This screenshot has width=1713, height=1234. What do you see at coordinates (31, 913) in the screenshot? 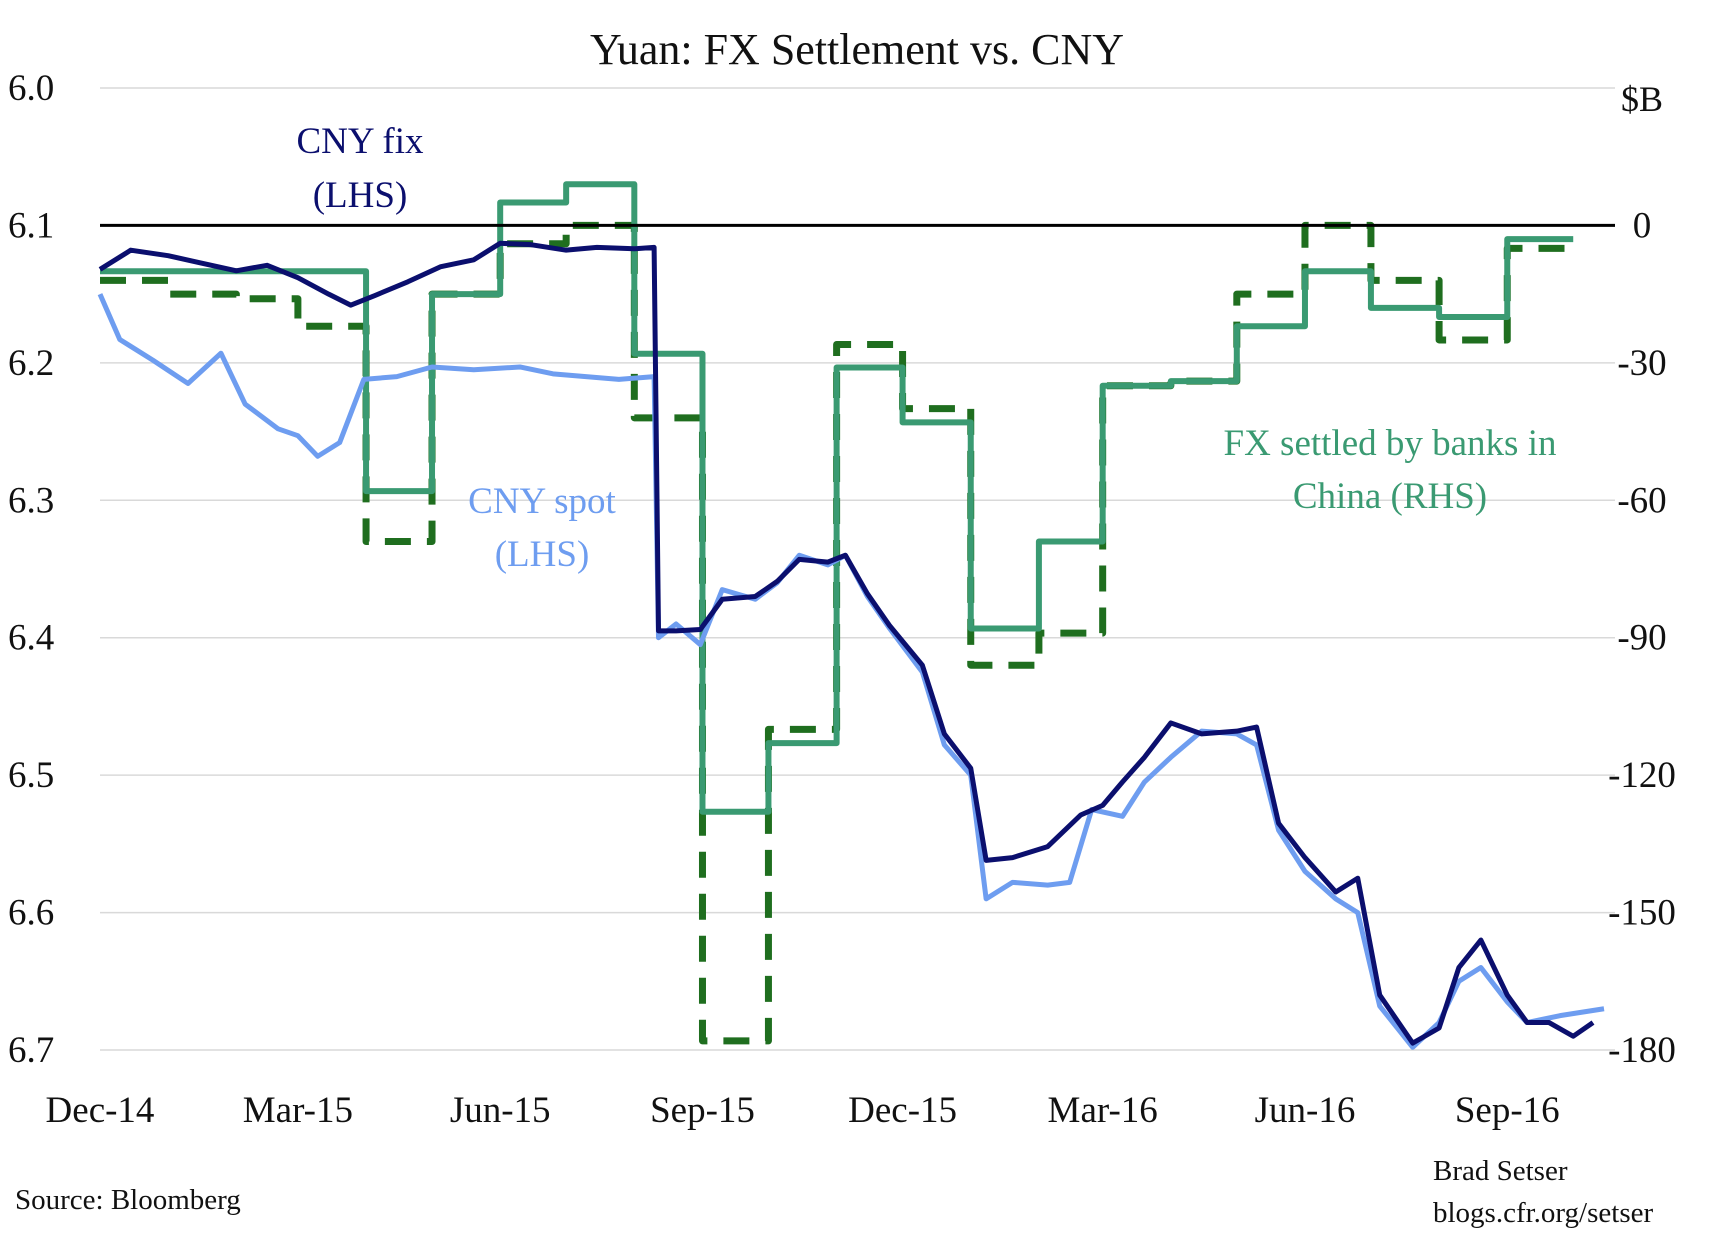
I see `left-axis-tick-label: 6.6` at bounding box center [31, 913].